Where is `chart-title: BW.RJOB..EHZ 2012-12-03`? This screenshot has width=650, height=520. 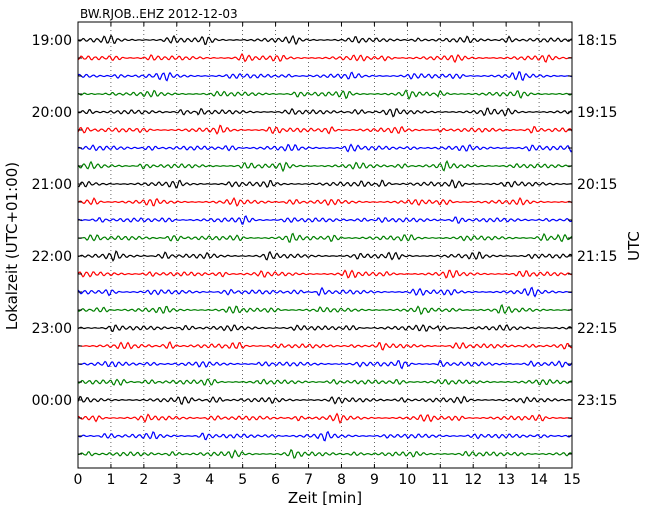 chart-title: BW.RJOB..EHZ 2012-12-03 is located at coordinates (159, 14).